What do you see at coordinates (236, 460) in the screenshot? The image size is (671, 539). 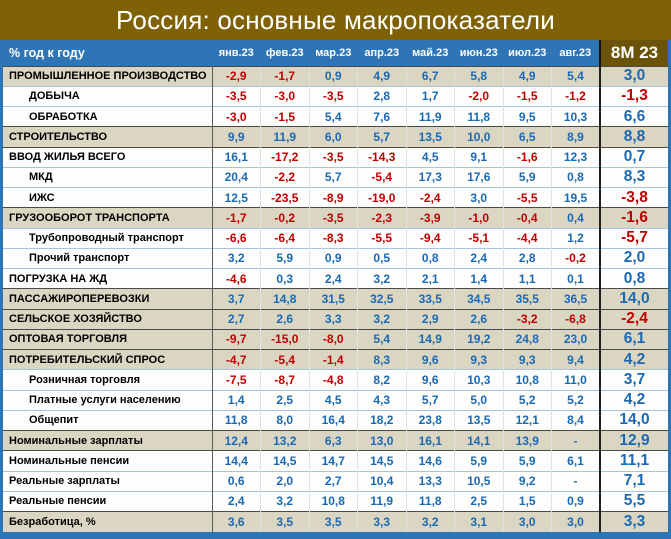 I see `value-cell: 14,4` at bounding box center [236, 460].